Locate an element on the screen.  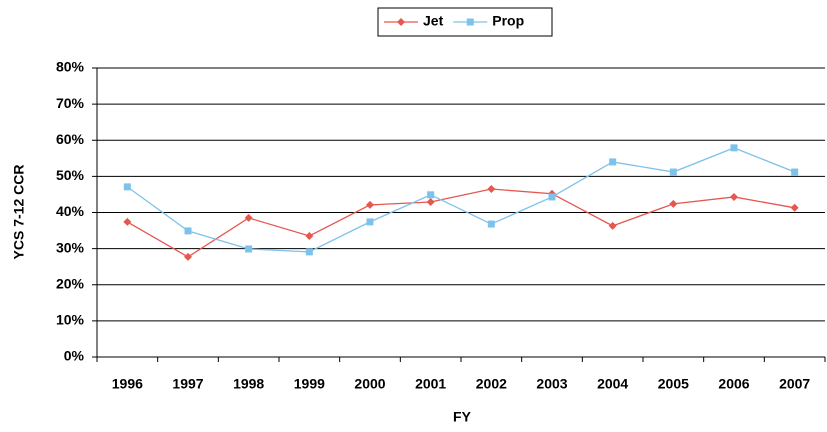
x-tick-label: 1997 is located at coordinates (187, 384).